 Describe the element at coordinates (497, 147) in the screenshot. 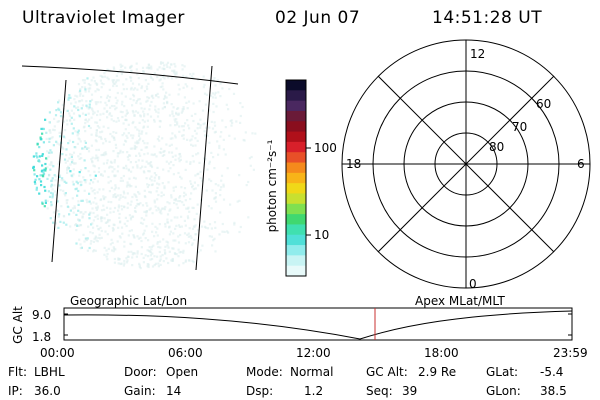

I see `polar-lat-80: 80` at that location.